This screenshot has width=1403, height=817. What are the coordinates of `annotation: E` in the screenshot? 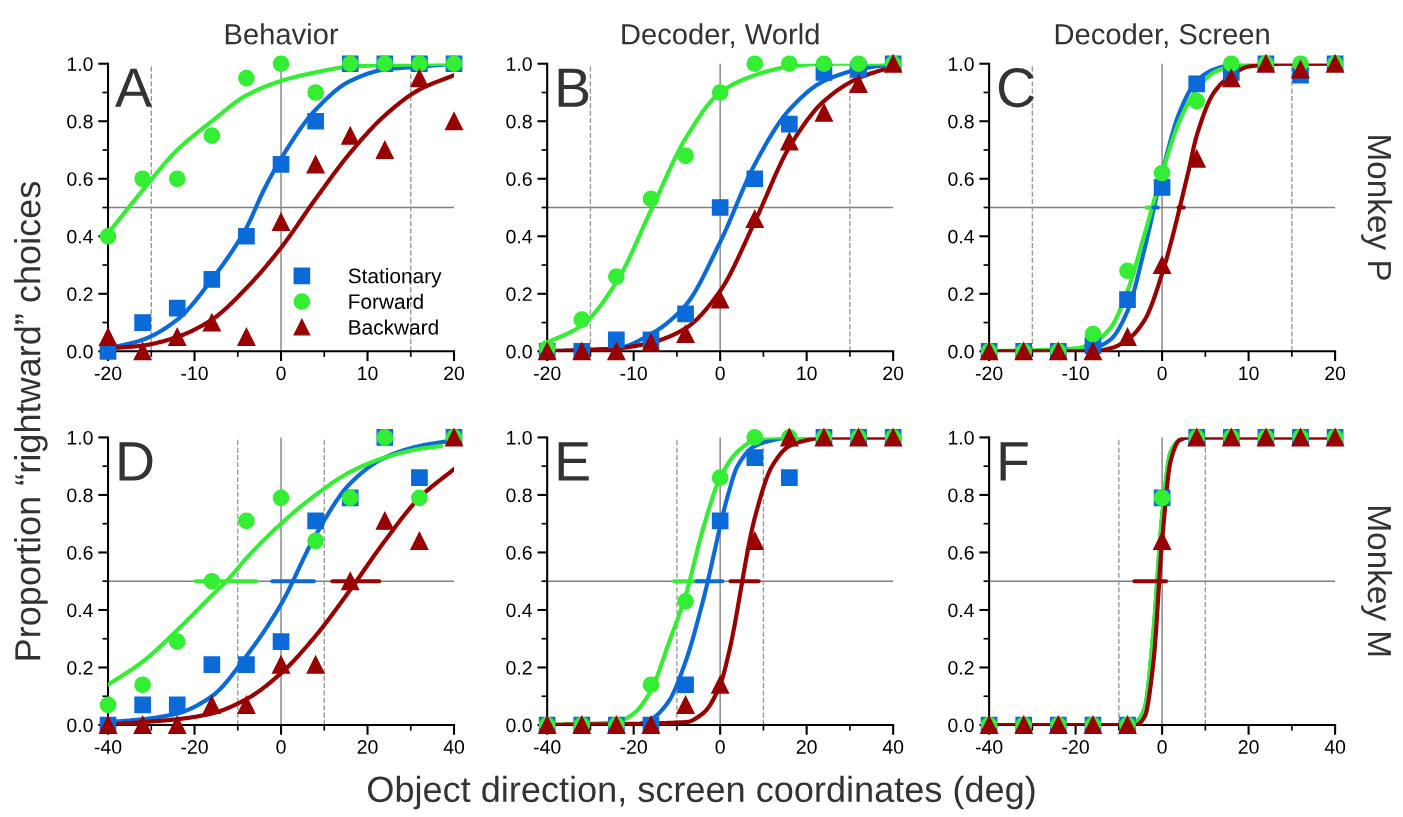 It's located at (573, 461).